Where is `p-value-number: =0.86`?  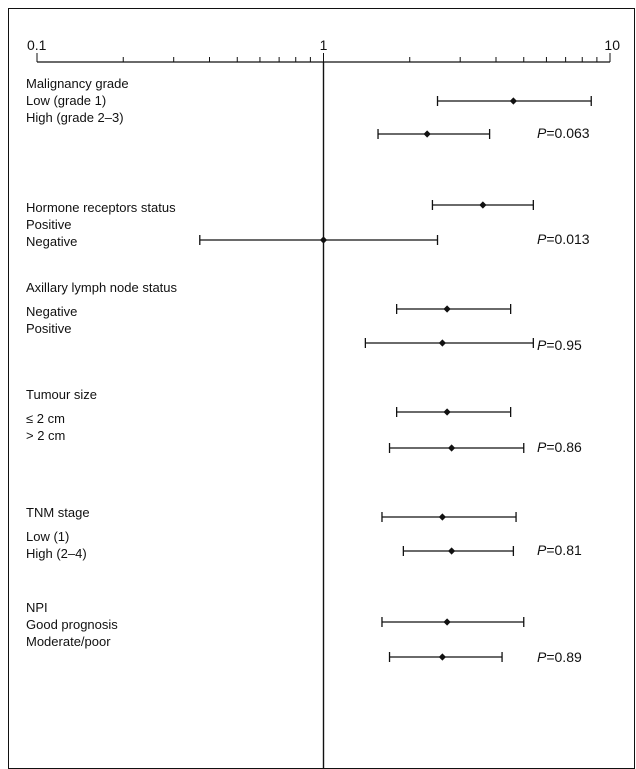 p-value-number: =0.86 is located at coordinates (564, 447).